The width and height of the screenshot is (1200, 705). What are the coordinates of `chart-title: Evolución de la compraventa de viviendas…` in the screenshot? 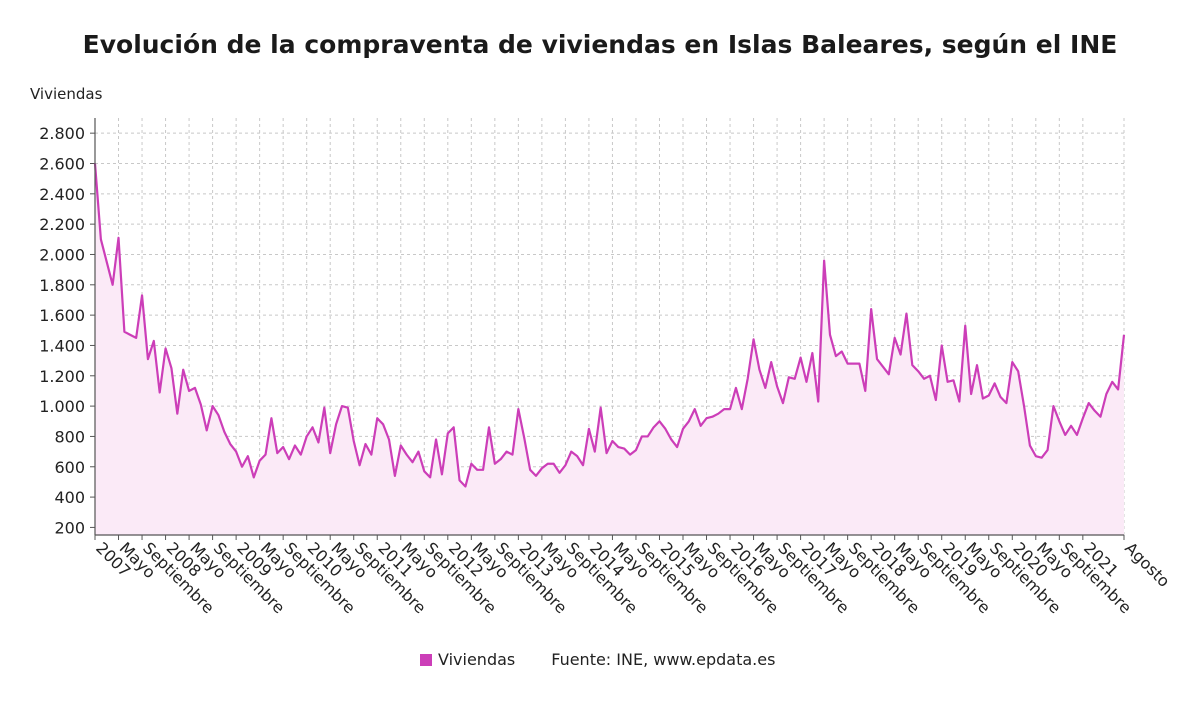 It's located at (600, 44).